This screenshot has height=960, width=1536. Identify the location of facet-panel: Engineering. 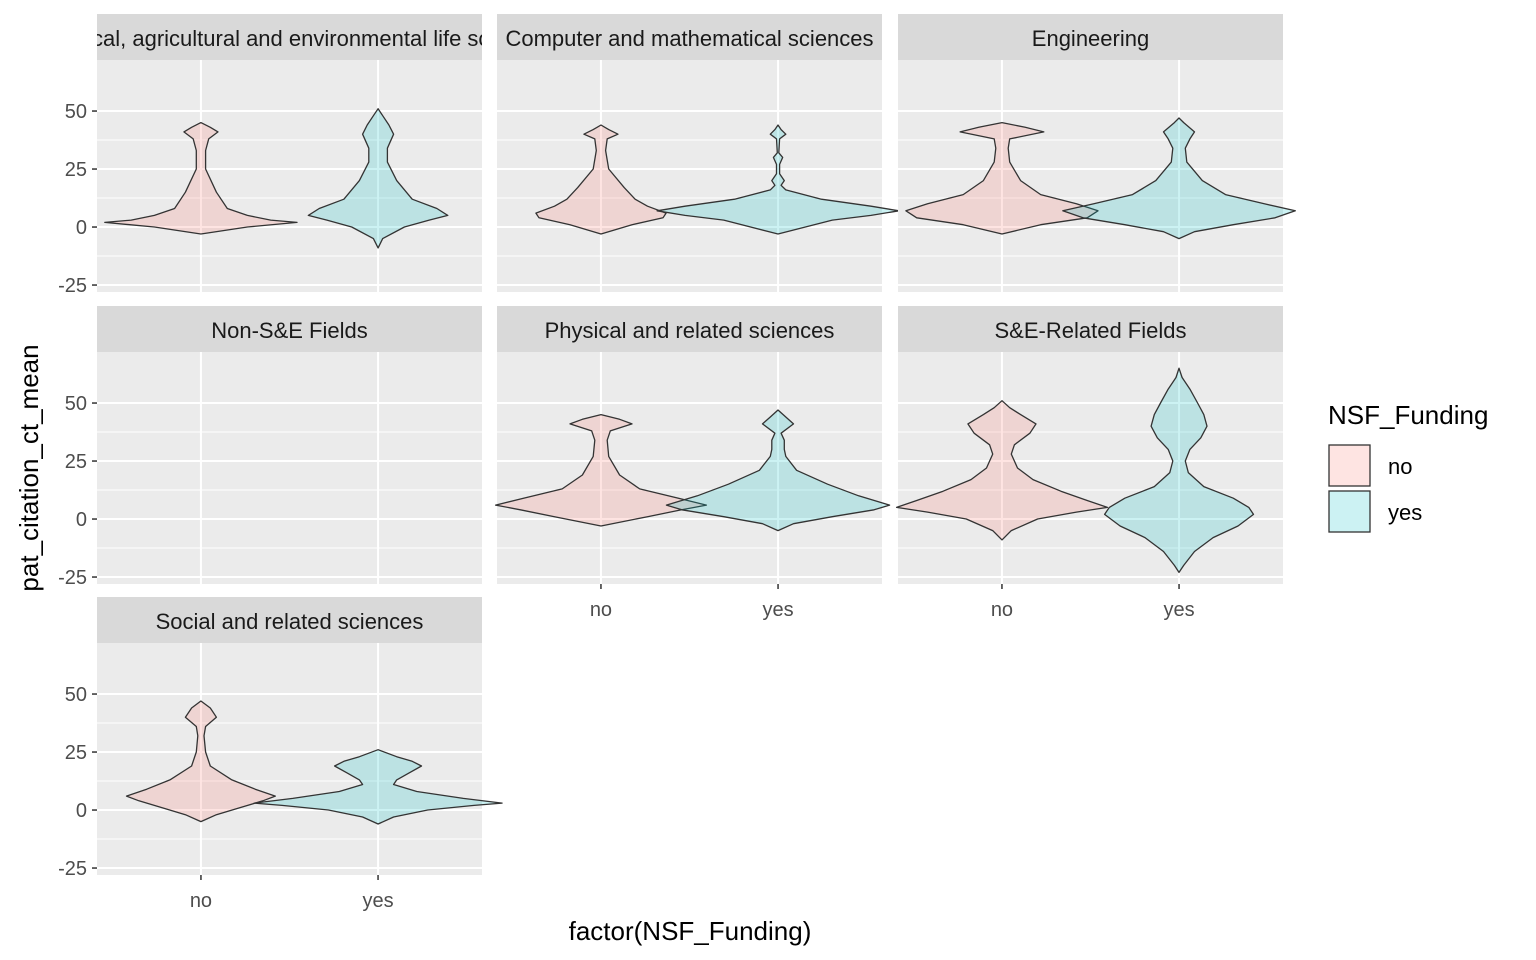
(1096, 153).